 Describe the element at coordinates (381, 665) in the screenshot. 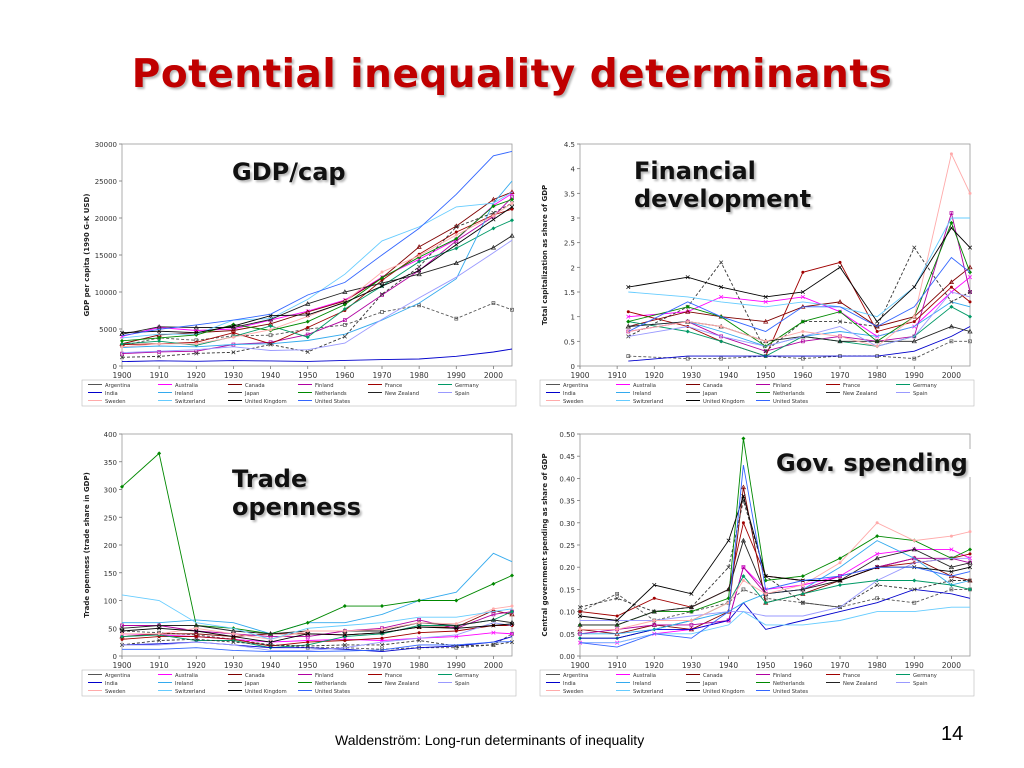

I see `x-tick-label: 1970` at that location.